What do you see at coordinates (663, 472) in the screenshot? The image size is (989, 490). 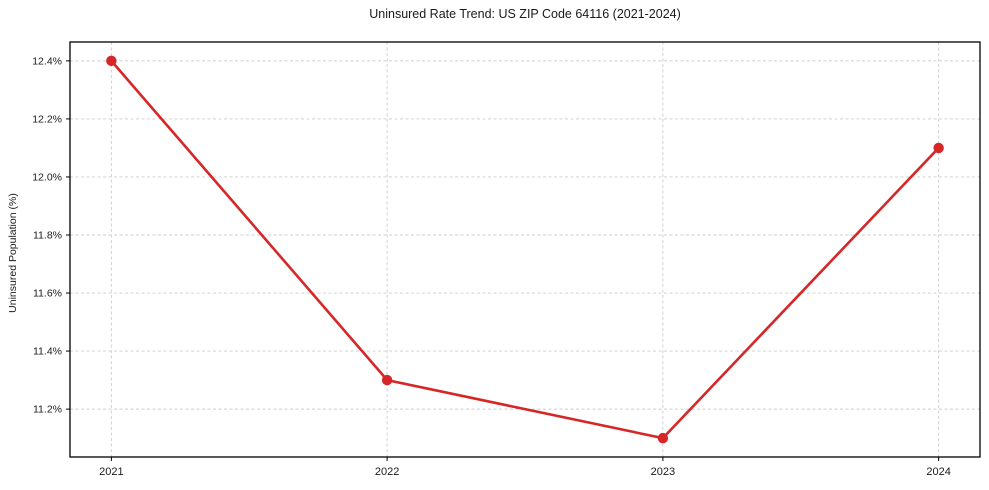 I see `x-tick-label: 2023` at bounding box center [663, 472].